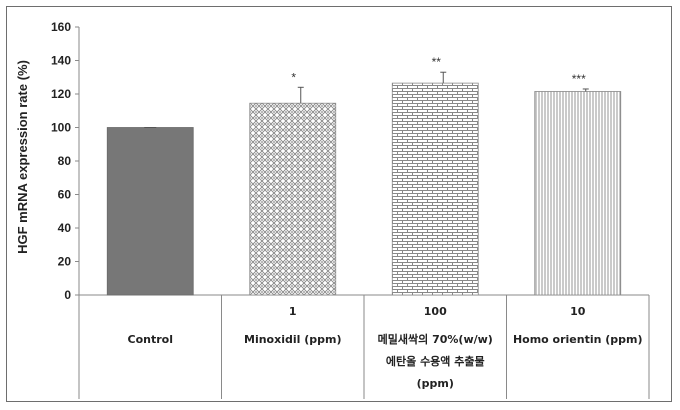  Describe the element at coordinates (65, 262) in the screenshot. I see `y-tick-label: 20` at that location.